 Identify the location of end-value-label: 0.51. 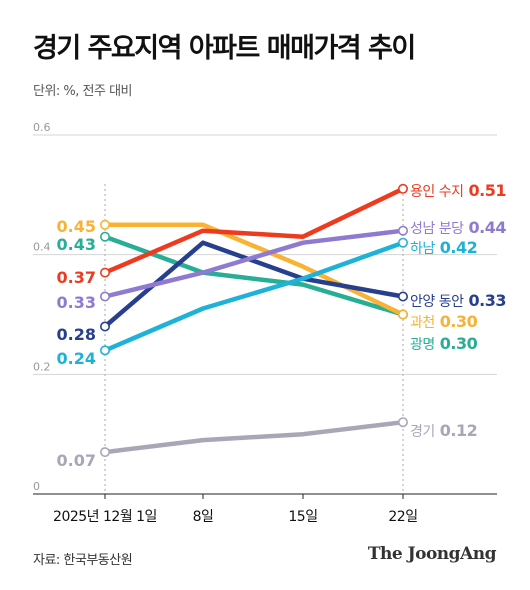
(487, 190).